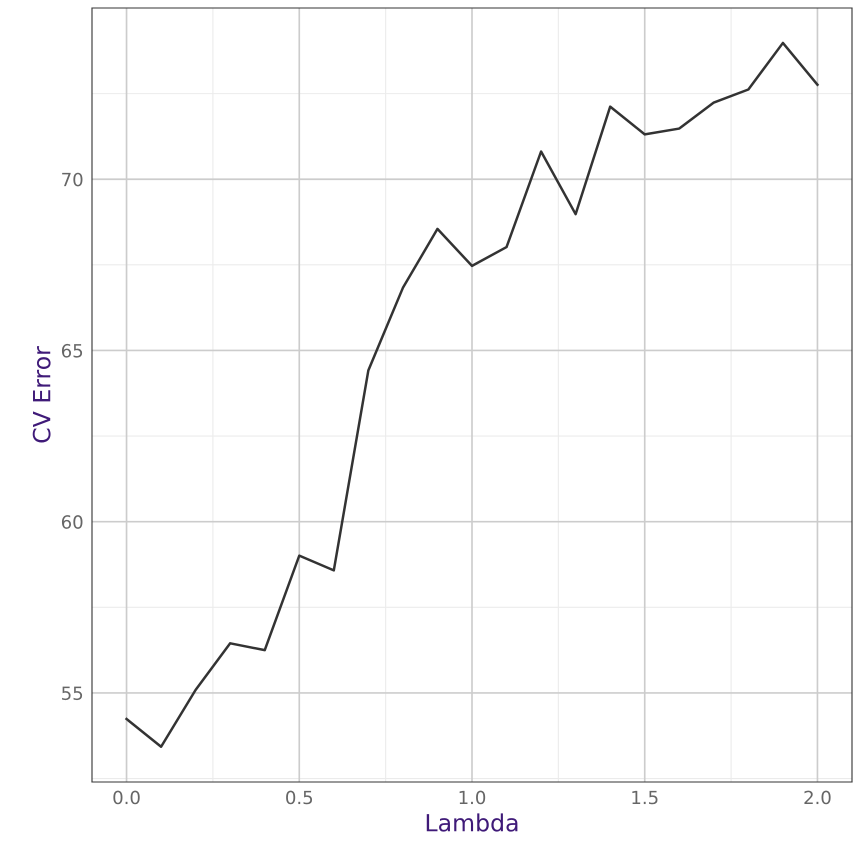 Image resolution: width=856 pixels, height=850 pixels. Describe the element at coordinates (473, 797) in the screenshot. I see `x-tick-label: 1.0` at that location.